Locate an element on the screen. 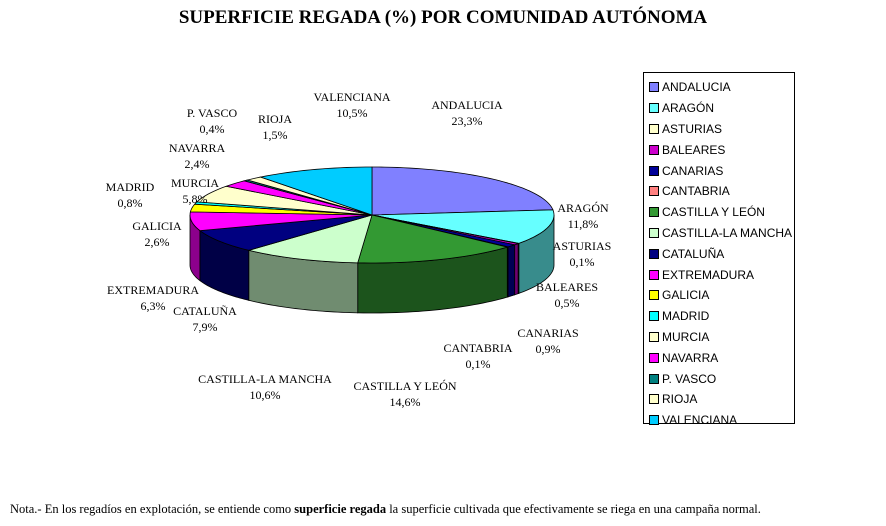 This screenshot has height=526, width=886. legend-item: ARAGÓN is located at coordinates (719, 108).